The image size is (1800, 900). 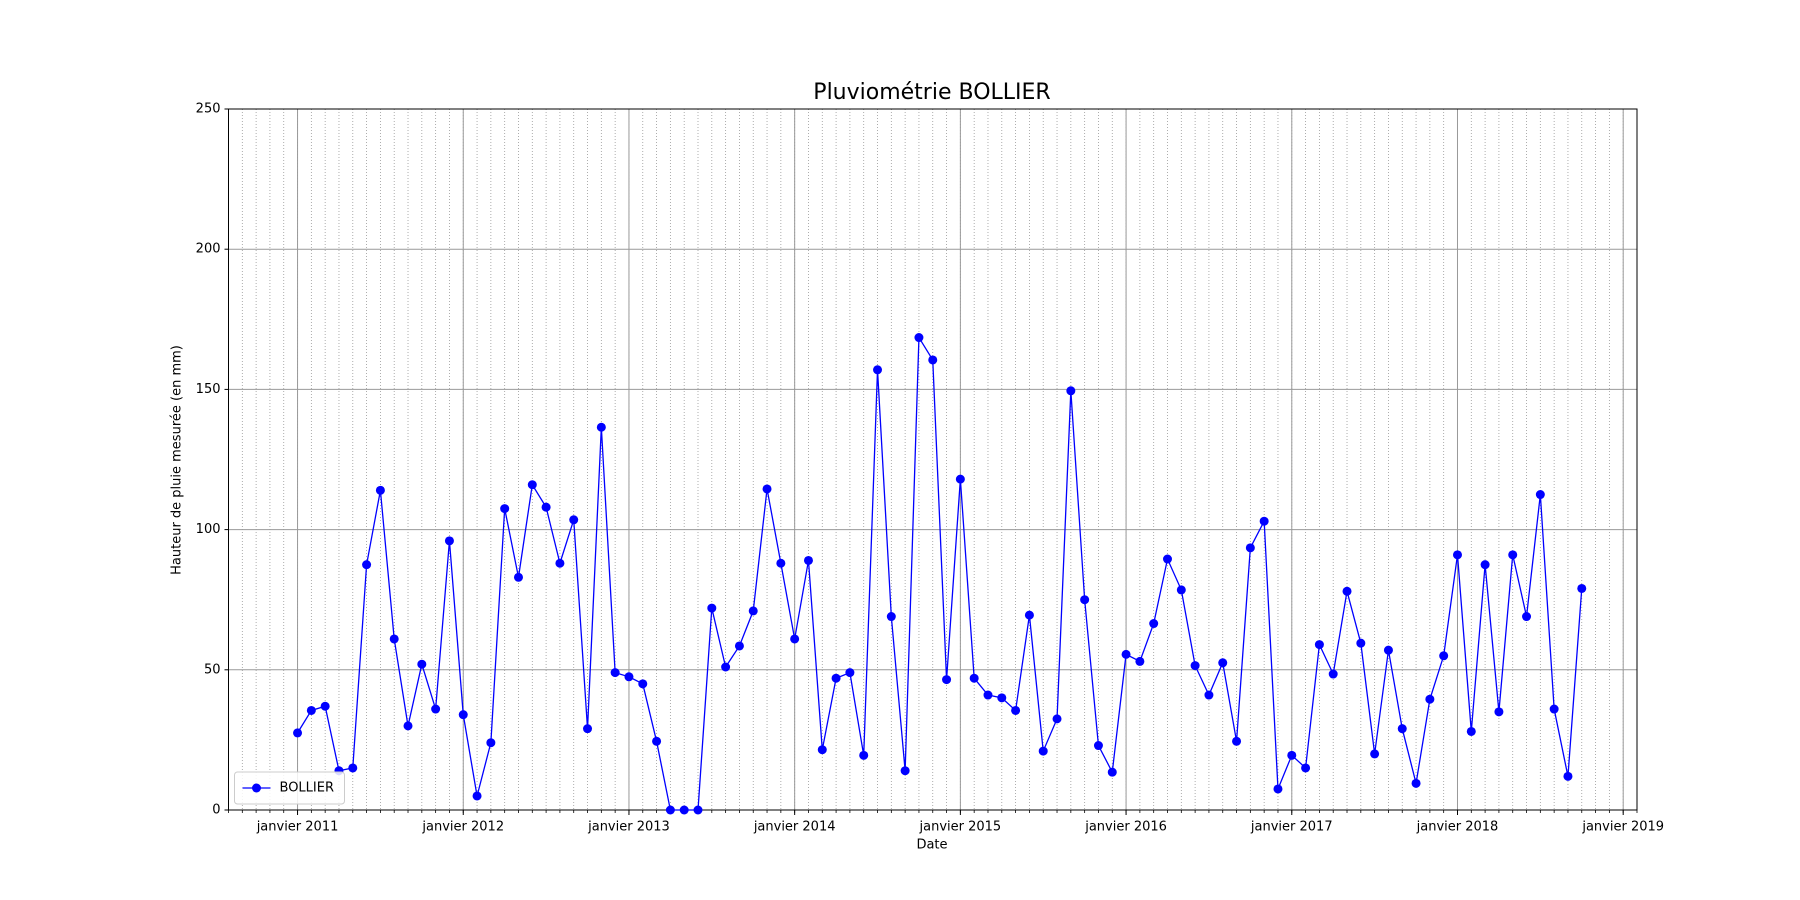 I want to click on y-tick-label: 50, so click(x=212, y=669).